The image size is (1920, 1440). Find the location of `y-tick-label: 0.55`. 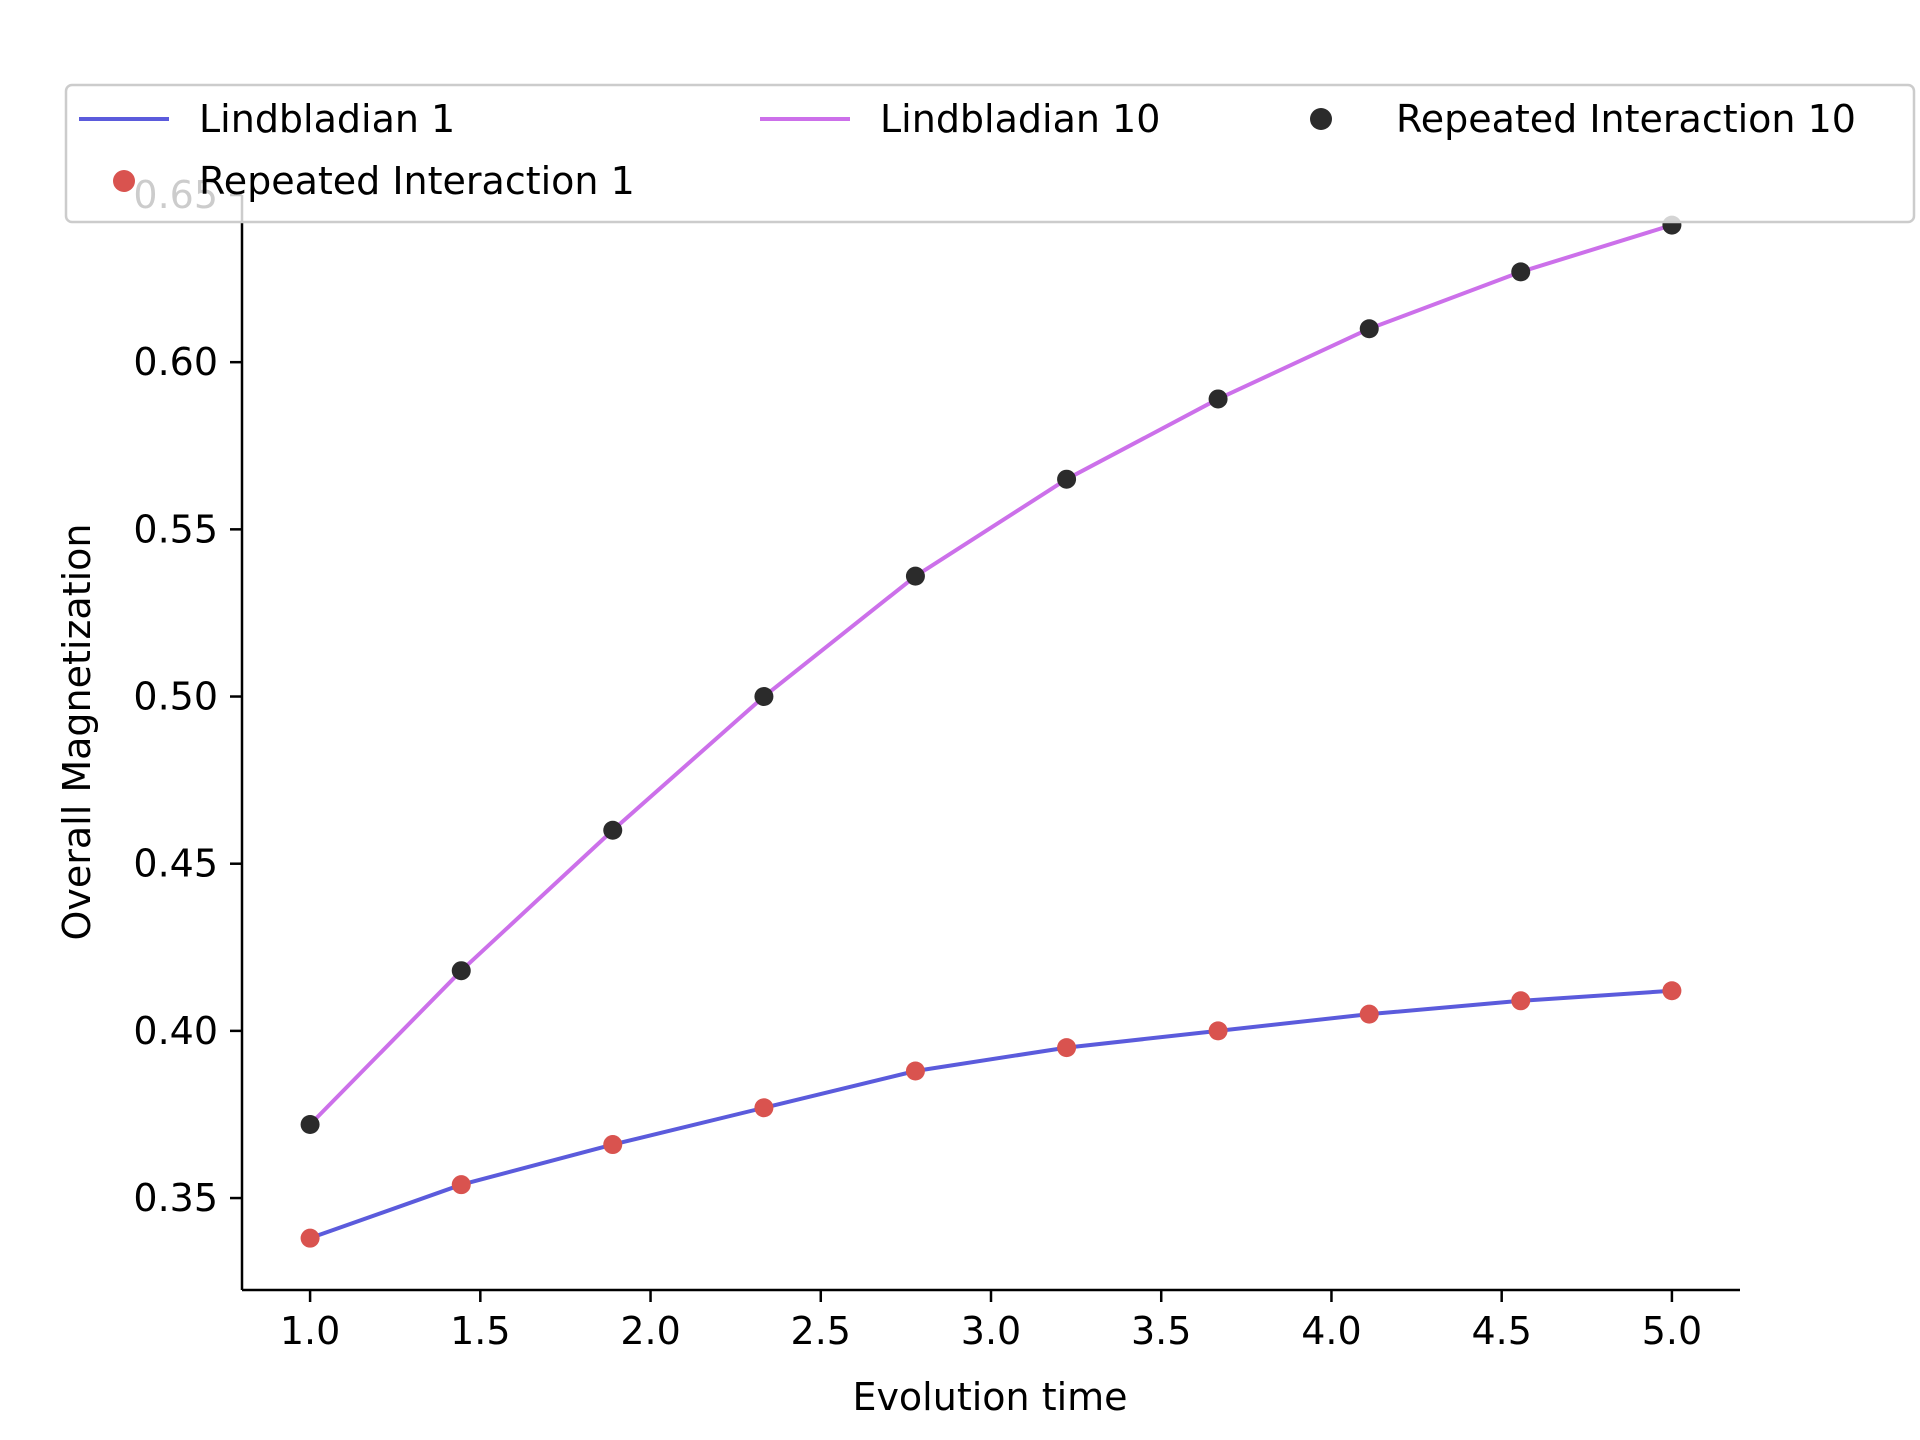

y-tick-label: 0.55 is located at coordinates (175, 529).